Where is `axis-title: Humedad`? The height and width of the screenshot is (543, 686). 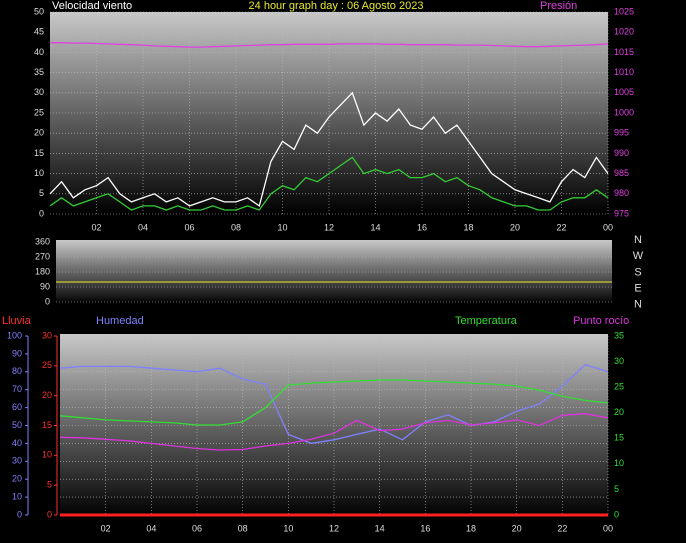
axis-title: Humedad is located at coordinates (120, 321).